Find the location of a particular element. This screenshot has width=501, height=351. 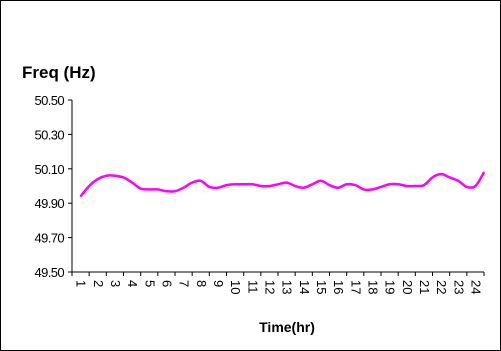

x-tick-label: 15 is located at coordinates (321, 287).